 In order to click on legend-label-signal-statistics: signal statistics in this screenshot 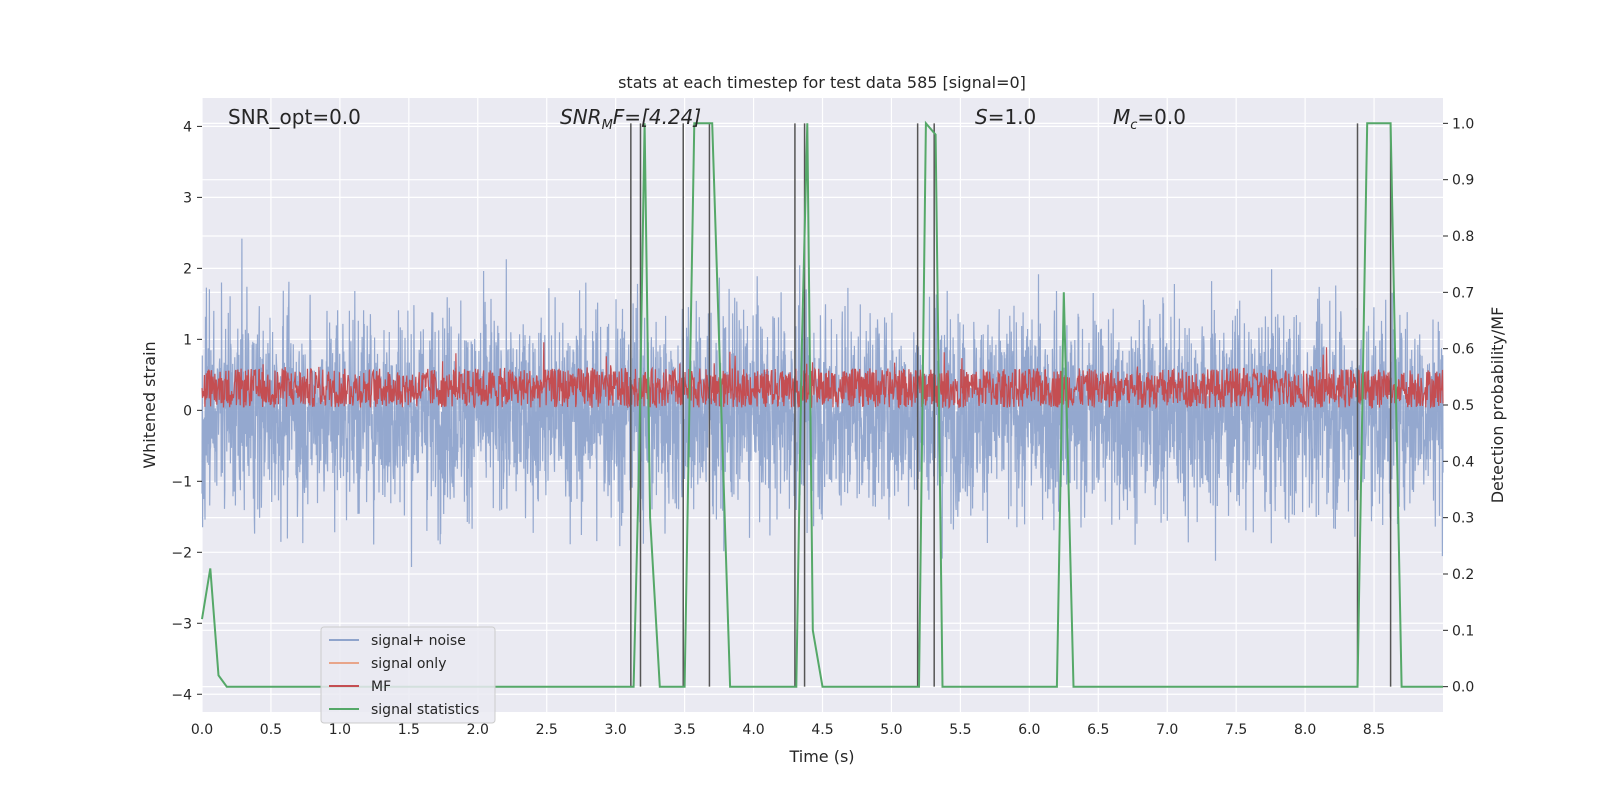, I will do `click(425, 710)`.